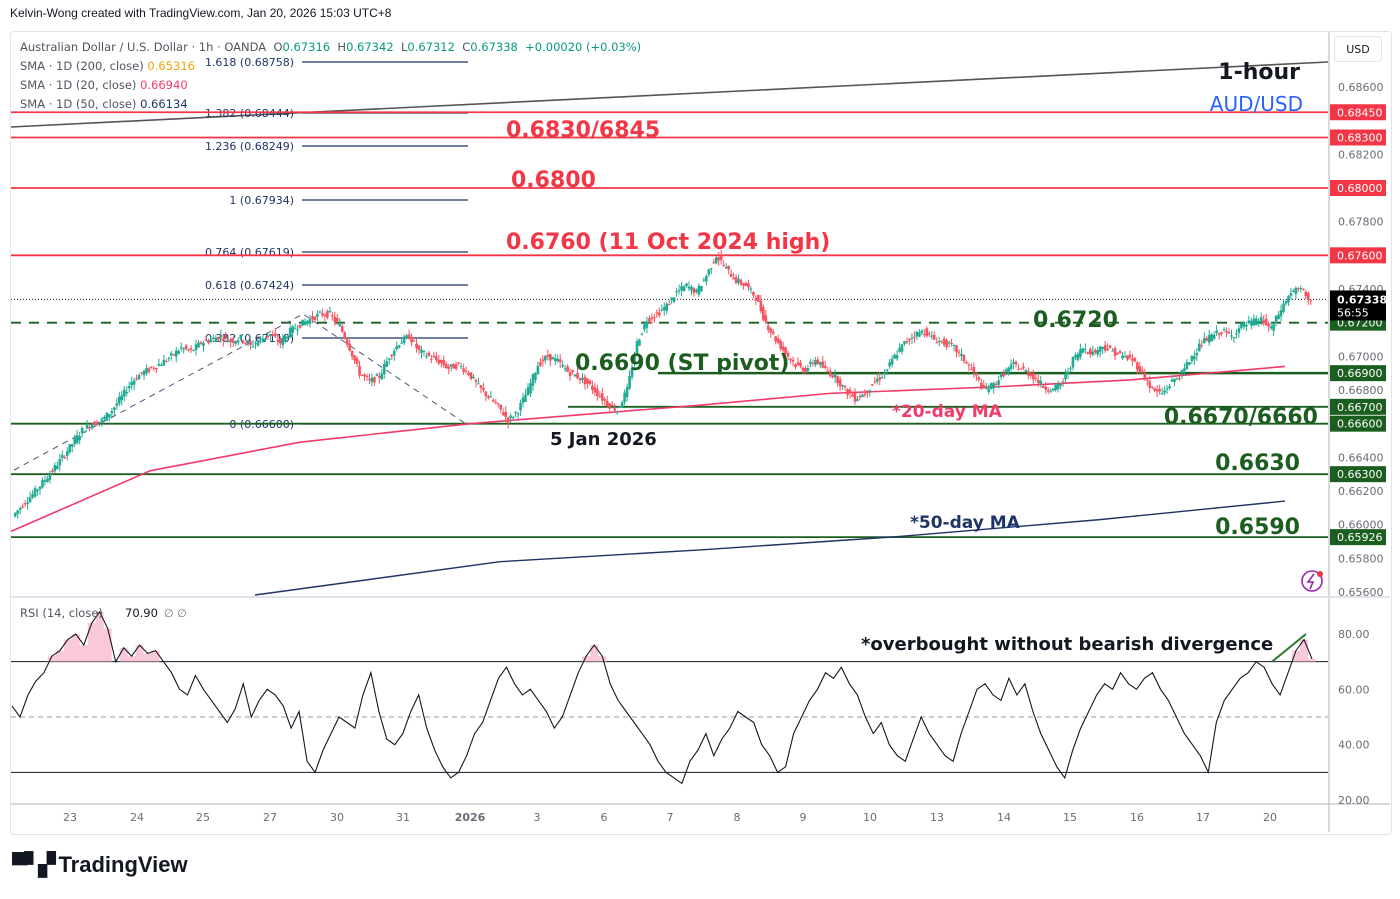  What do you see at coordinates (1360, 407) in the screenshot?
I see `price-level-badge-text: 0.66700` at bounding box center [1360, 407].